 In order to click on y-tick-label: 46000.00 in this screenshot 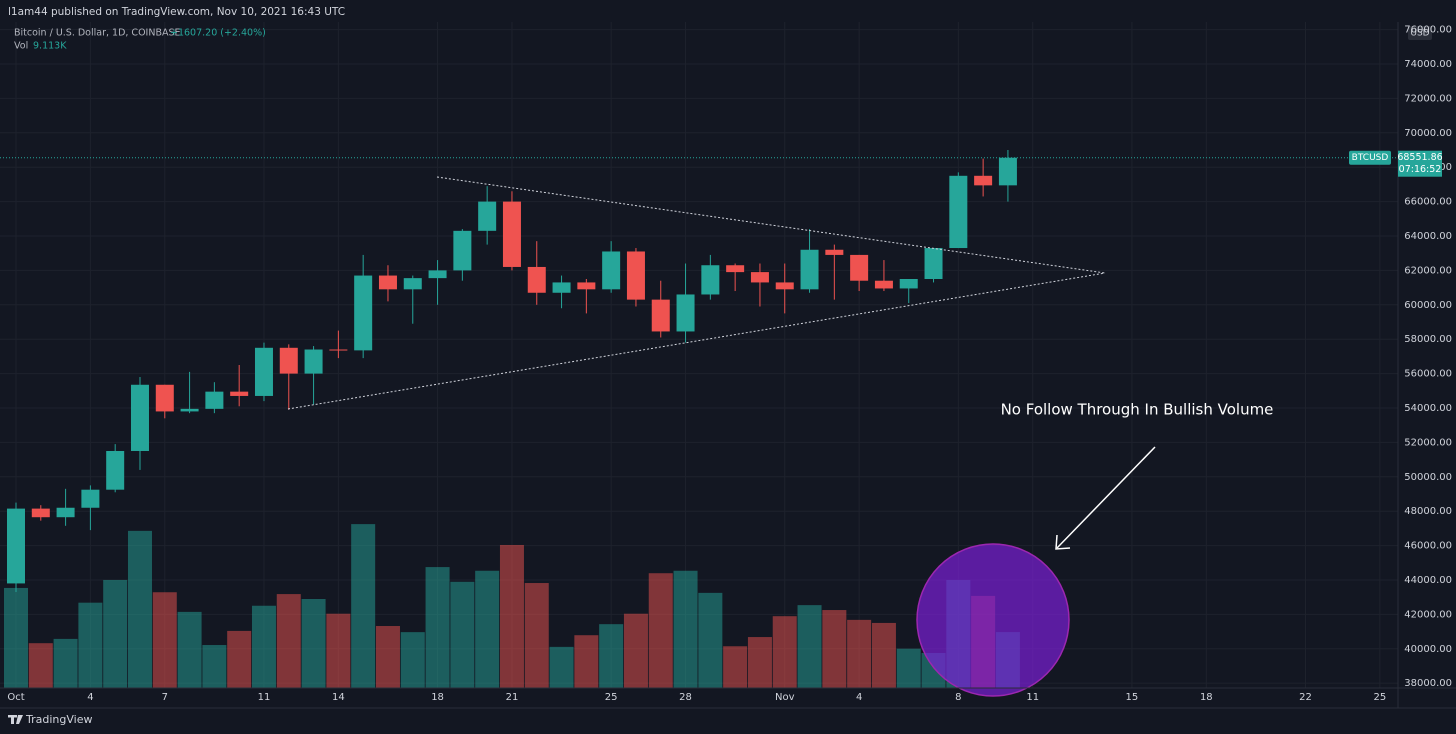, I will do `click(1428, 546)`.